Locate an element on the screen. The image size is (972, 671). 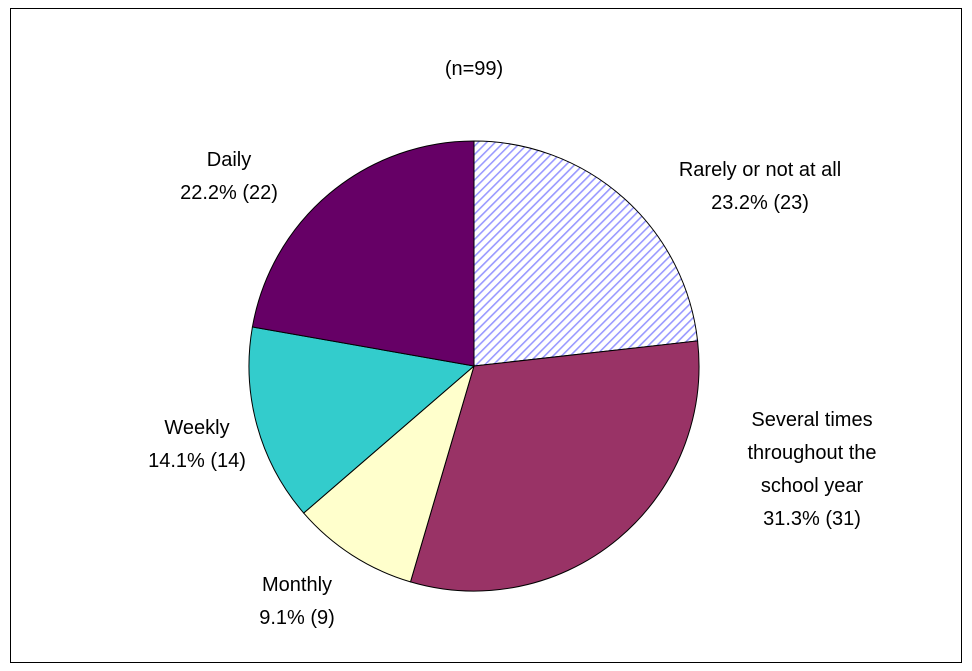
value-label: 14.1% (14) is located at coordinates (197, 461).